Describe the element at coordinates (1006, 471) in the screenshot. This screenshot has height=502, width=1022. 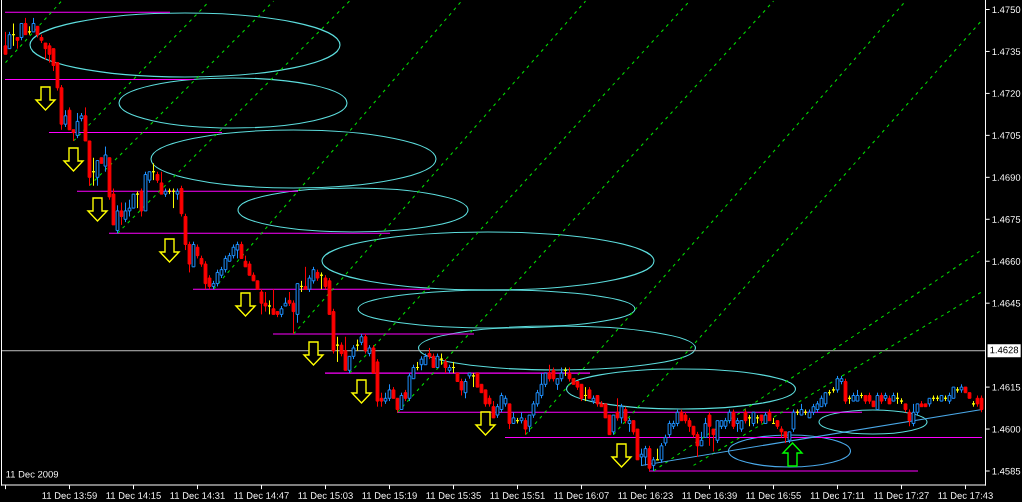
I see `y-tick-label: 1.4585` at that location.